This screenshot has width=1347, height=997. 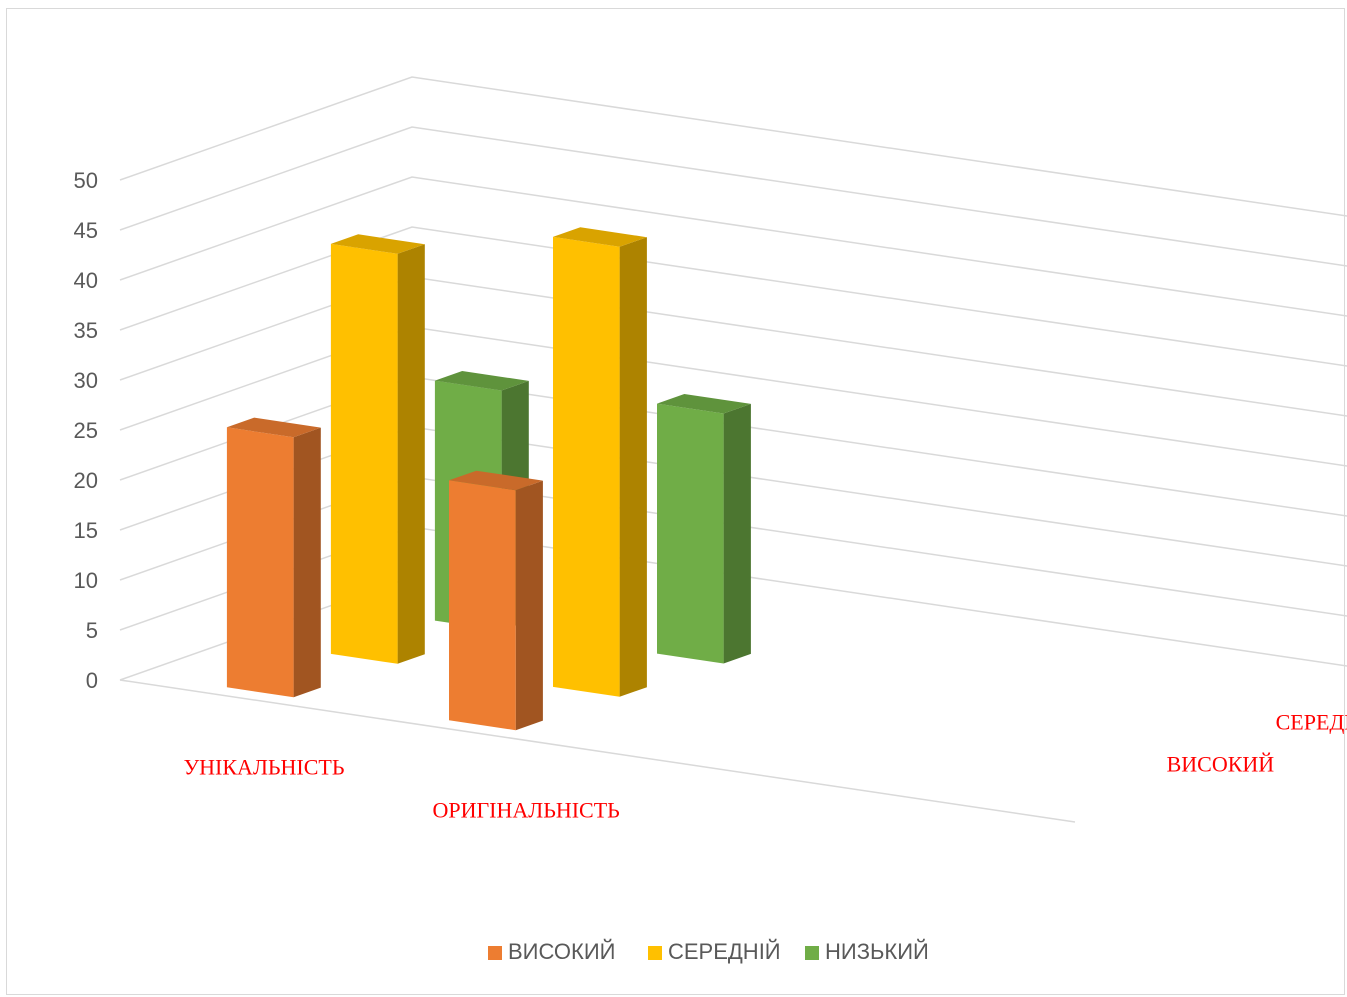 I want to click on y-tick-label: 15, so click(x=86, y=530).